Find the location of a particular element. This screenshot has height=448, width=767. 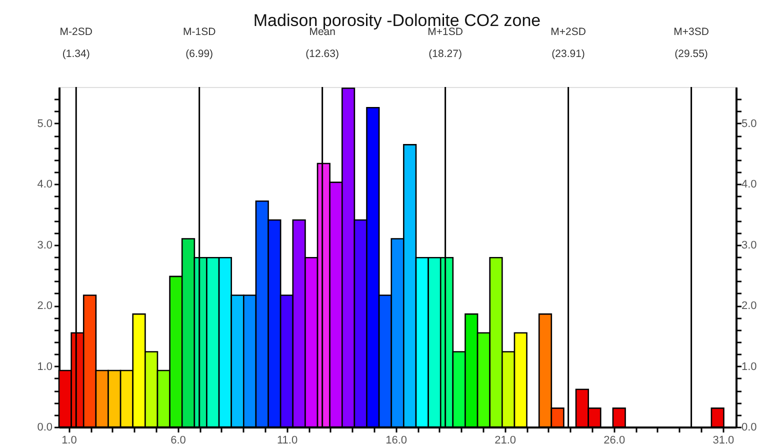

text: M+3SD (29.55) is located at coordinates (691, 43).